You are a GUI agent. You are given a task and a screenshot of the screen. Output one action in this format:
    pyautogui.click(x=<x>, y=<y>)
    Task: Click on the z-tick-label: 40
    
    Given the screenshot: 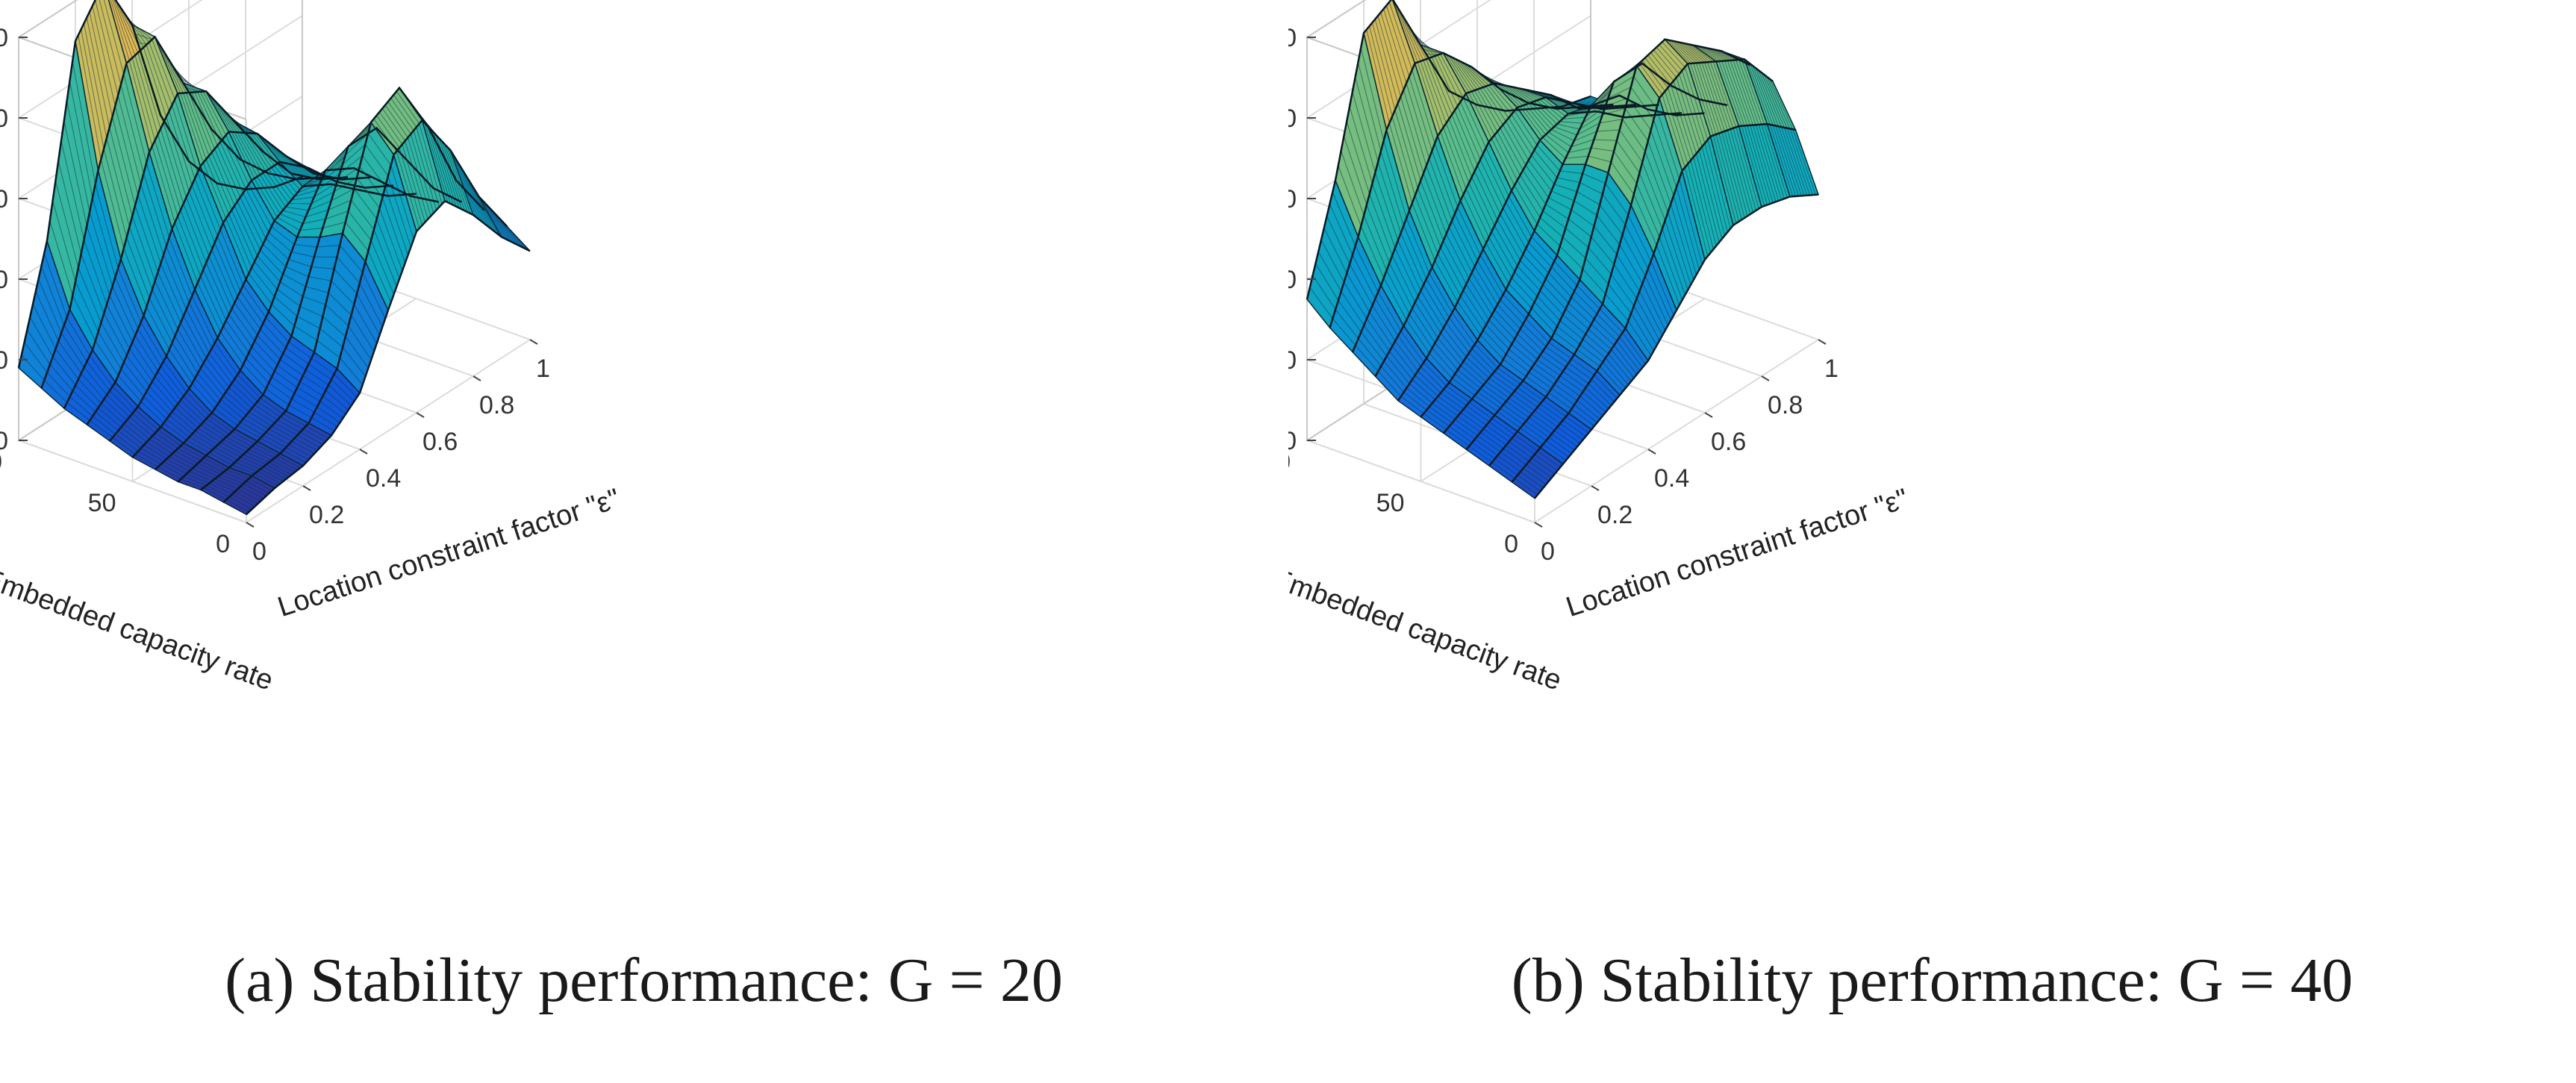 What is the action you would take?
    pyautogui.click(x=1292, y=280)
    